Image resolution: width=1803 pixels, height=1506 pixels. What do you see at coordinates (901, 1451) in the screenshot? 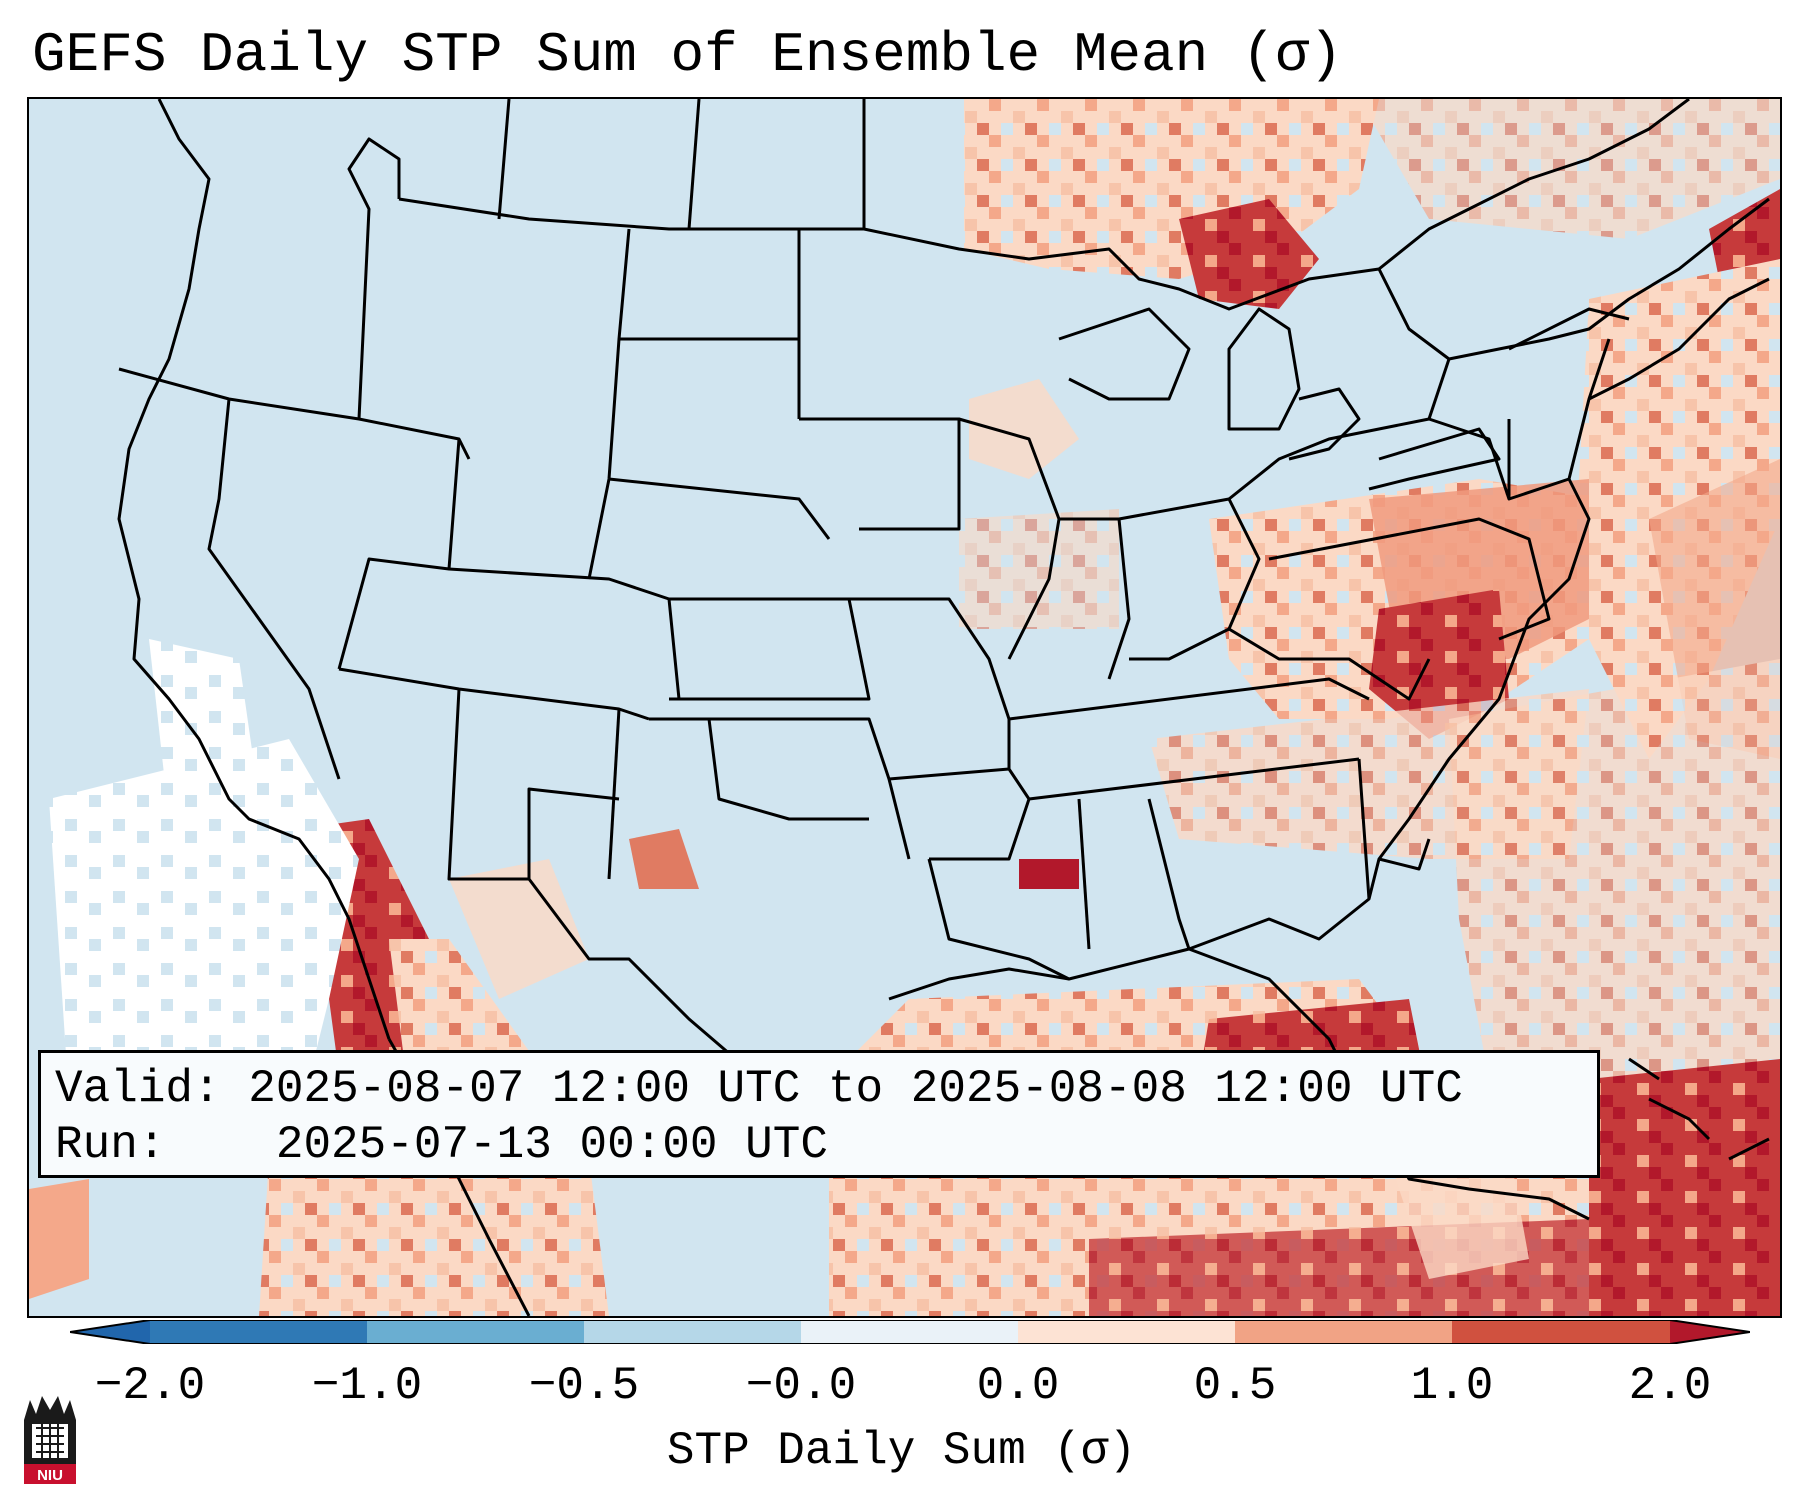
I see `colorbar-label: STP Daily Sum (σ)` at bounding box center [901, 1451].